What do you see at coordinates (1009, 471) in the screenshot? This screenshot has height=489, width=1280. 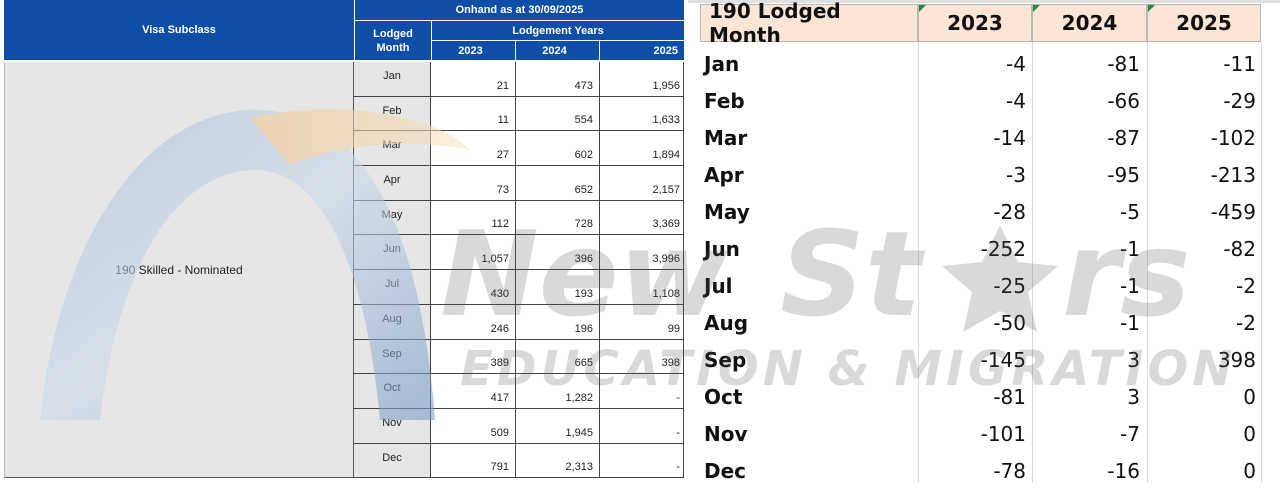 I see `cell-2023: -78` at bounding box center [1009, 471].